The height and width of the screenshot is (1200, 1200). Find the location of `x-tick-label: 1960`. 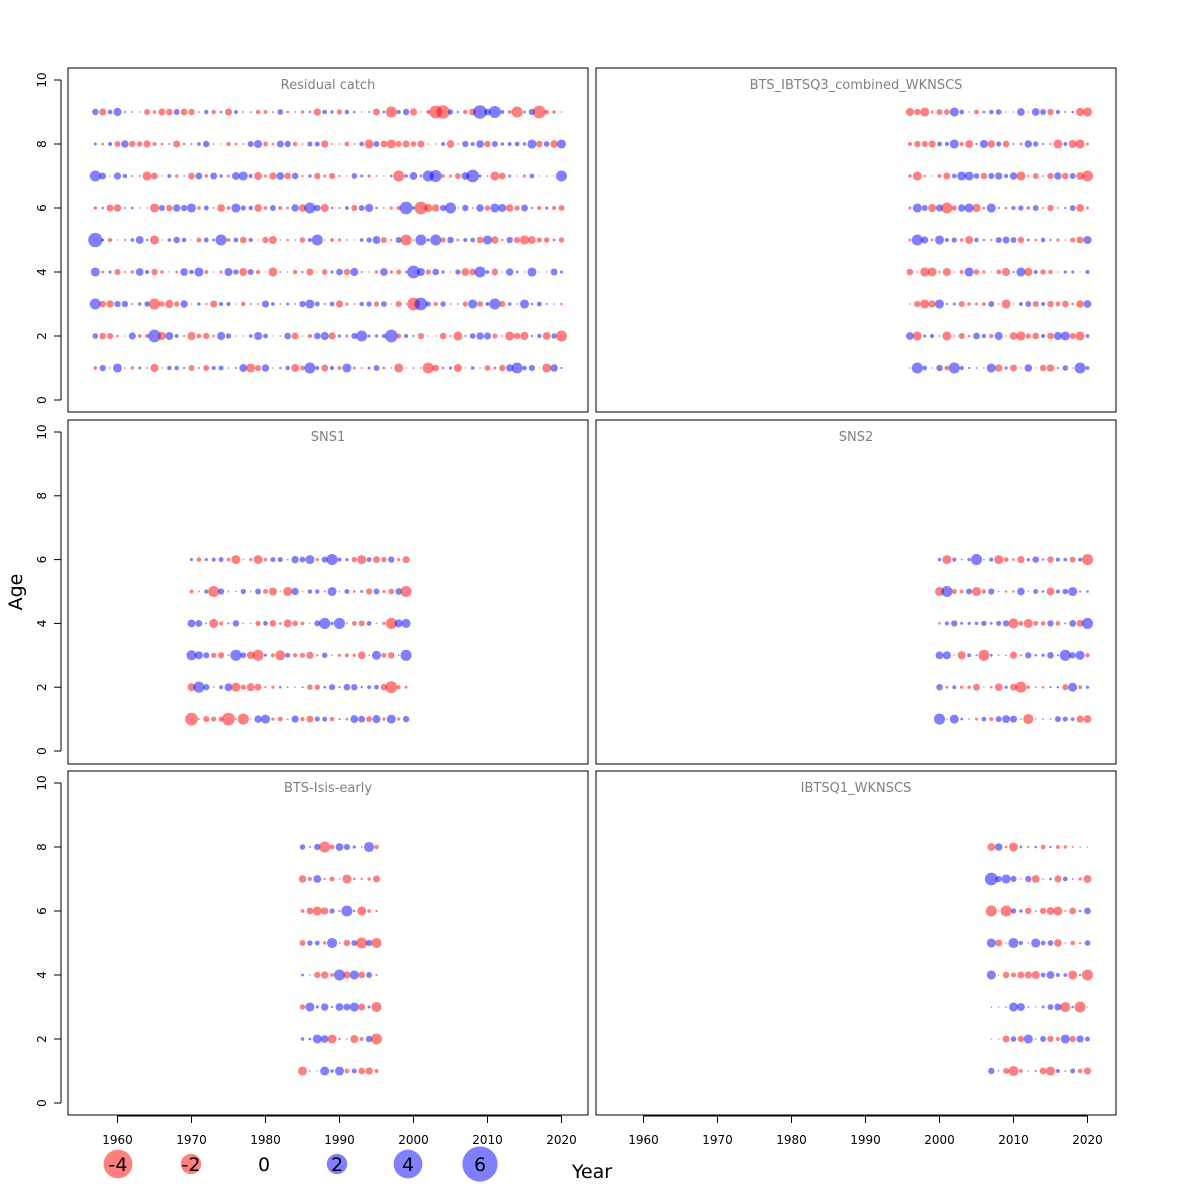

x-tick-label: 1960 is located at coordinates (117, 1140).